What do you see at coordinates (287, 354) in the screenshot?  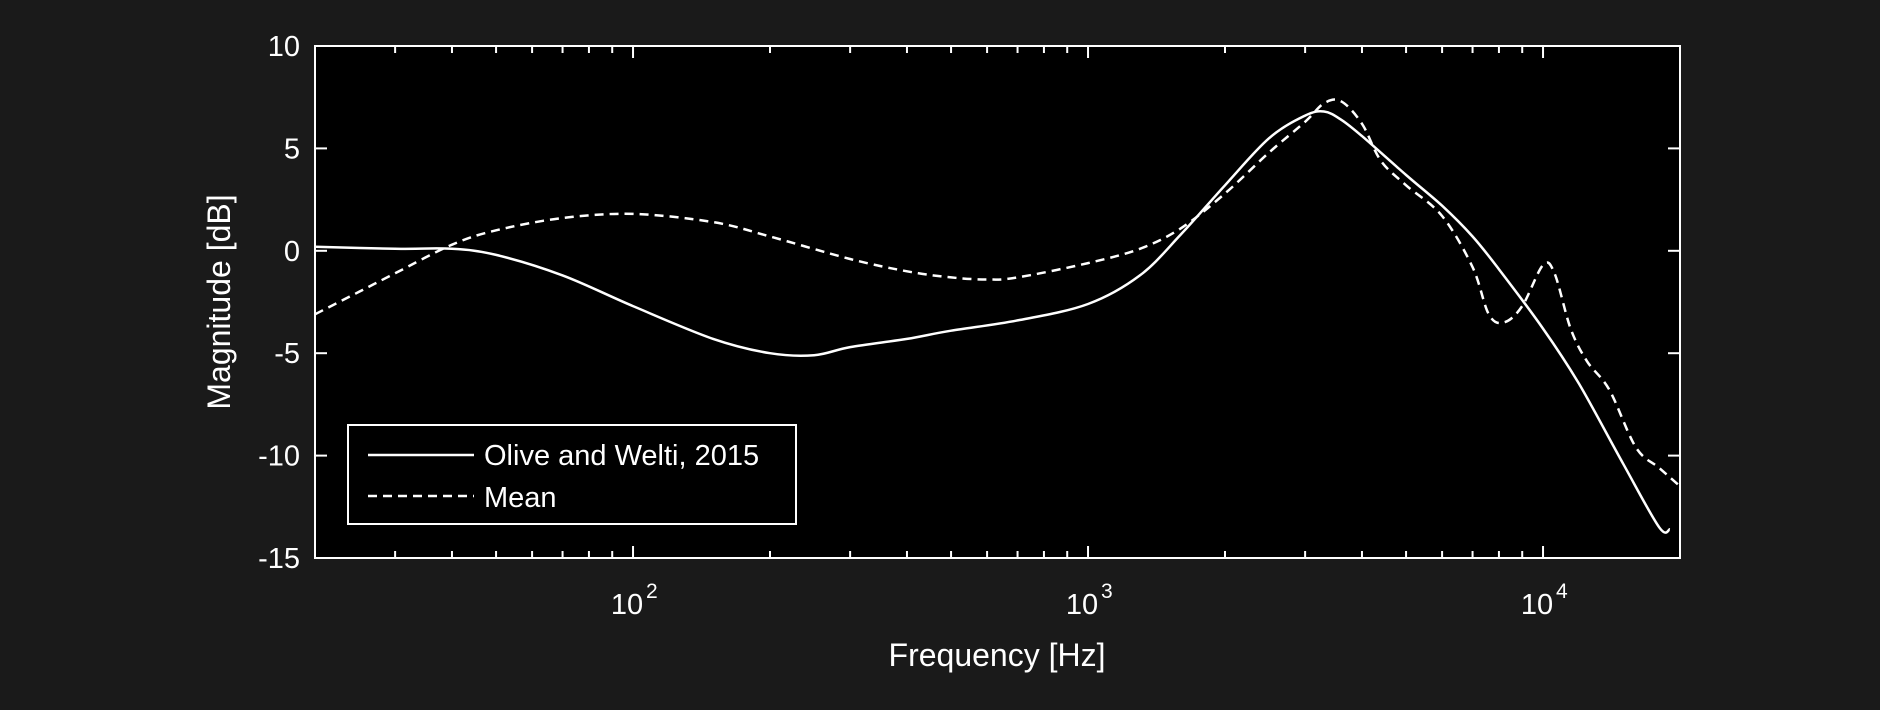 I see `y-tick-label: -5` at bounding box center [287, 354].